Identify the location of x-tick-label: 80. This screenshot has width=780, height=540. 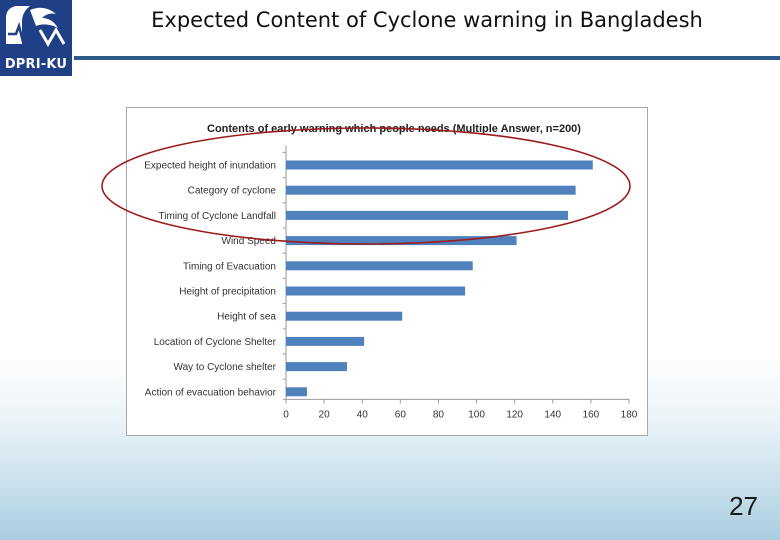
(439, 414).